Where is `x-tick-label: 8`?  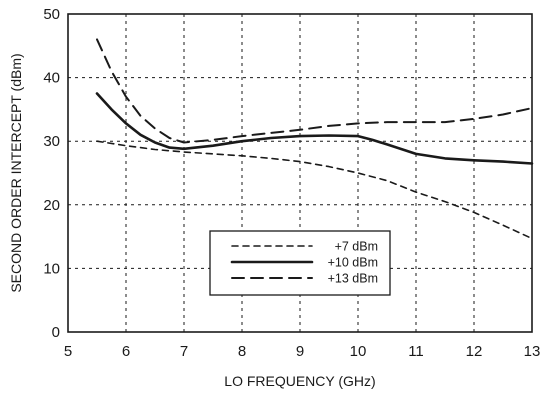 x-tick-label: 8 is located at coordinates (242, 351).